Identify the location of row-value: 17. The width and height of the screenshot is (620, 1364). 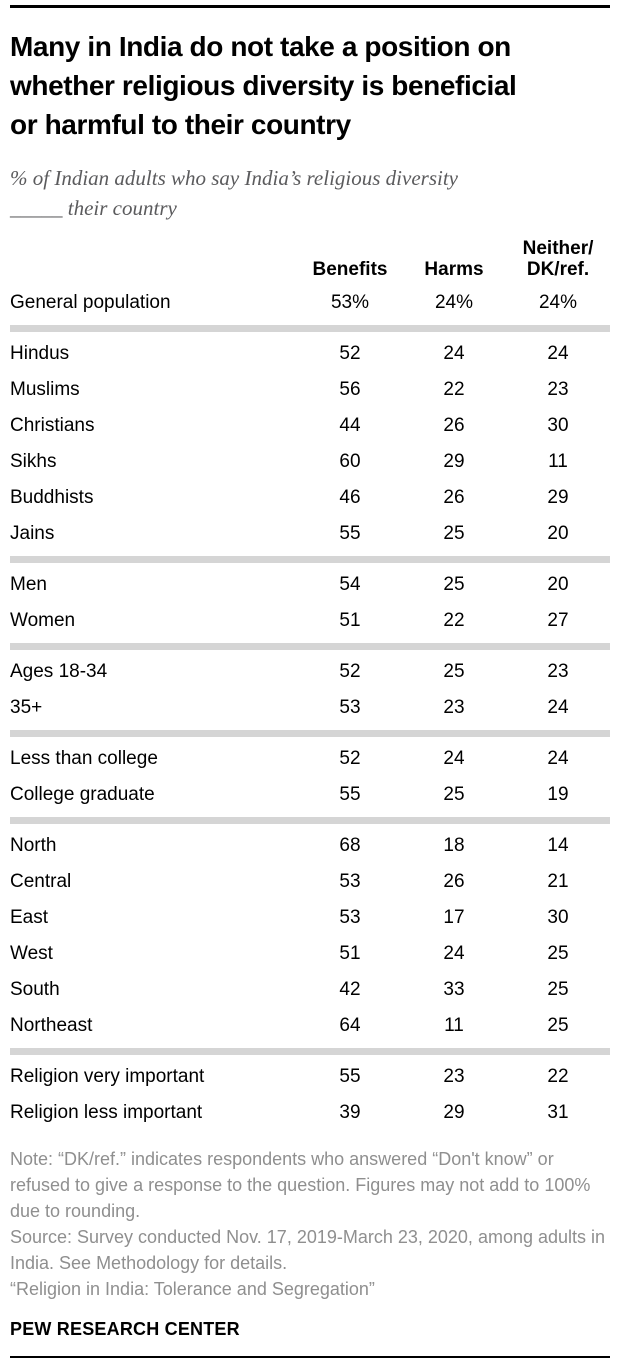
(454, 917).